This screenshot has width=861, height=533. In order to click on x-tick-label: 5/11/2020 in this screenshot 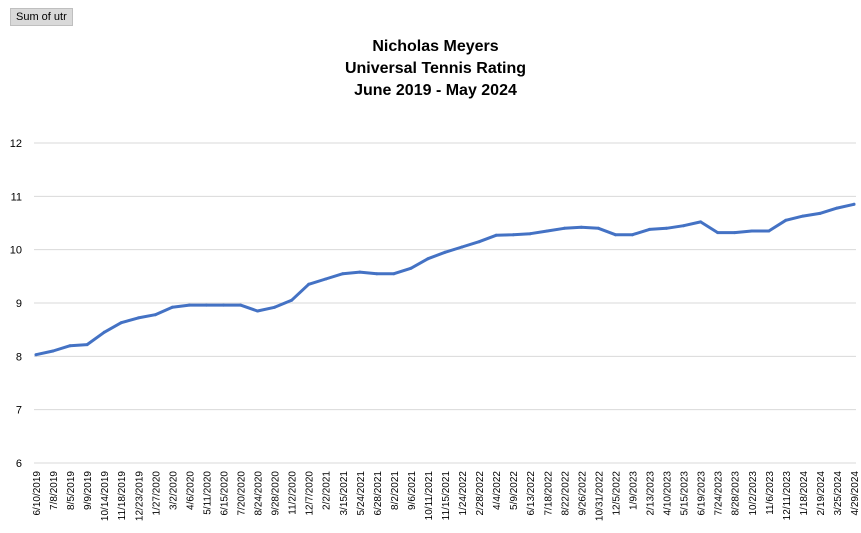, I will do `click(207, 493)`.